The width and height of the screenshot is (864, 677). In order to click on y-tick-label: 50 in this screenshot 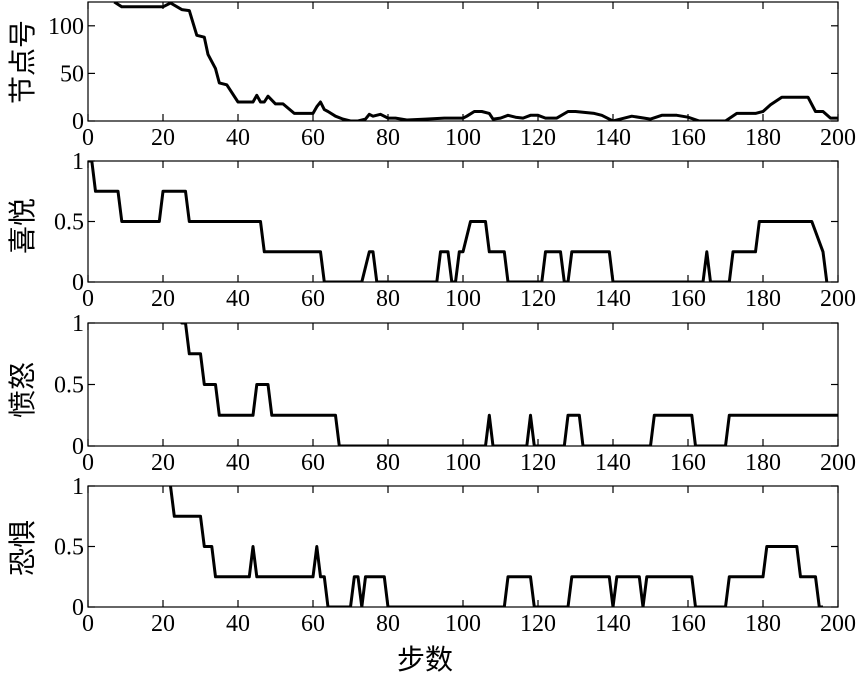, I will do `click(72, 74)`.